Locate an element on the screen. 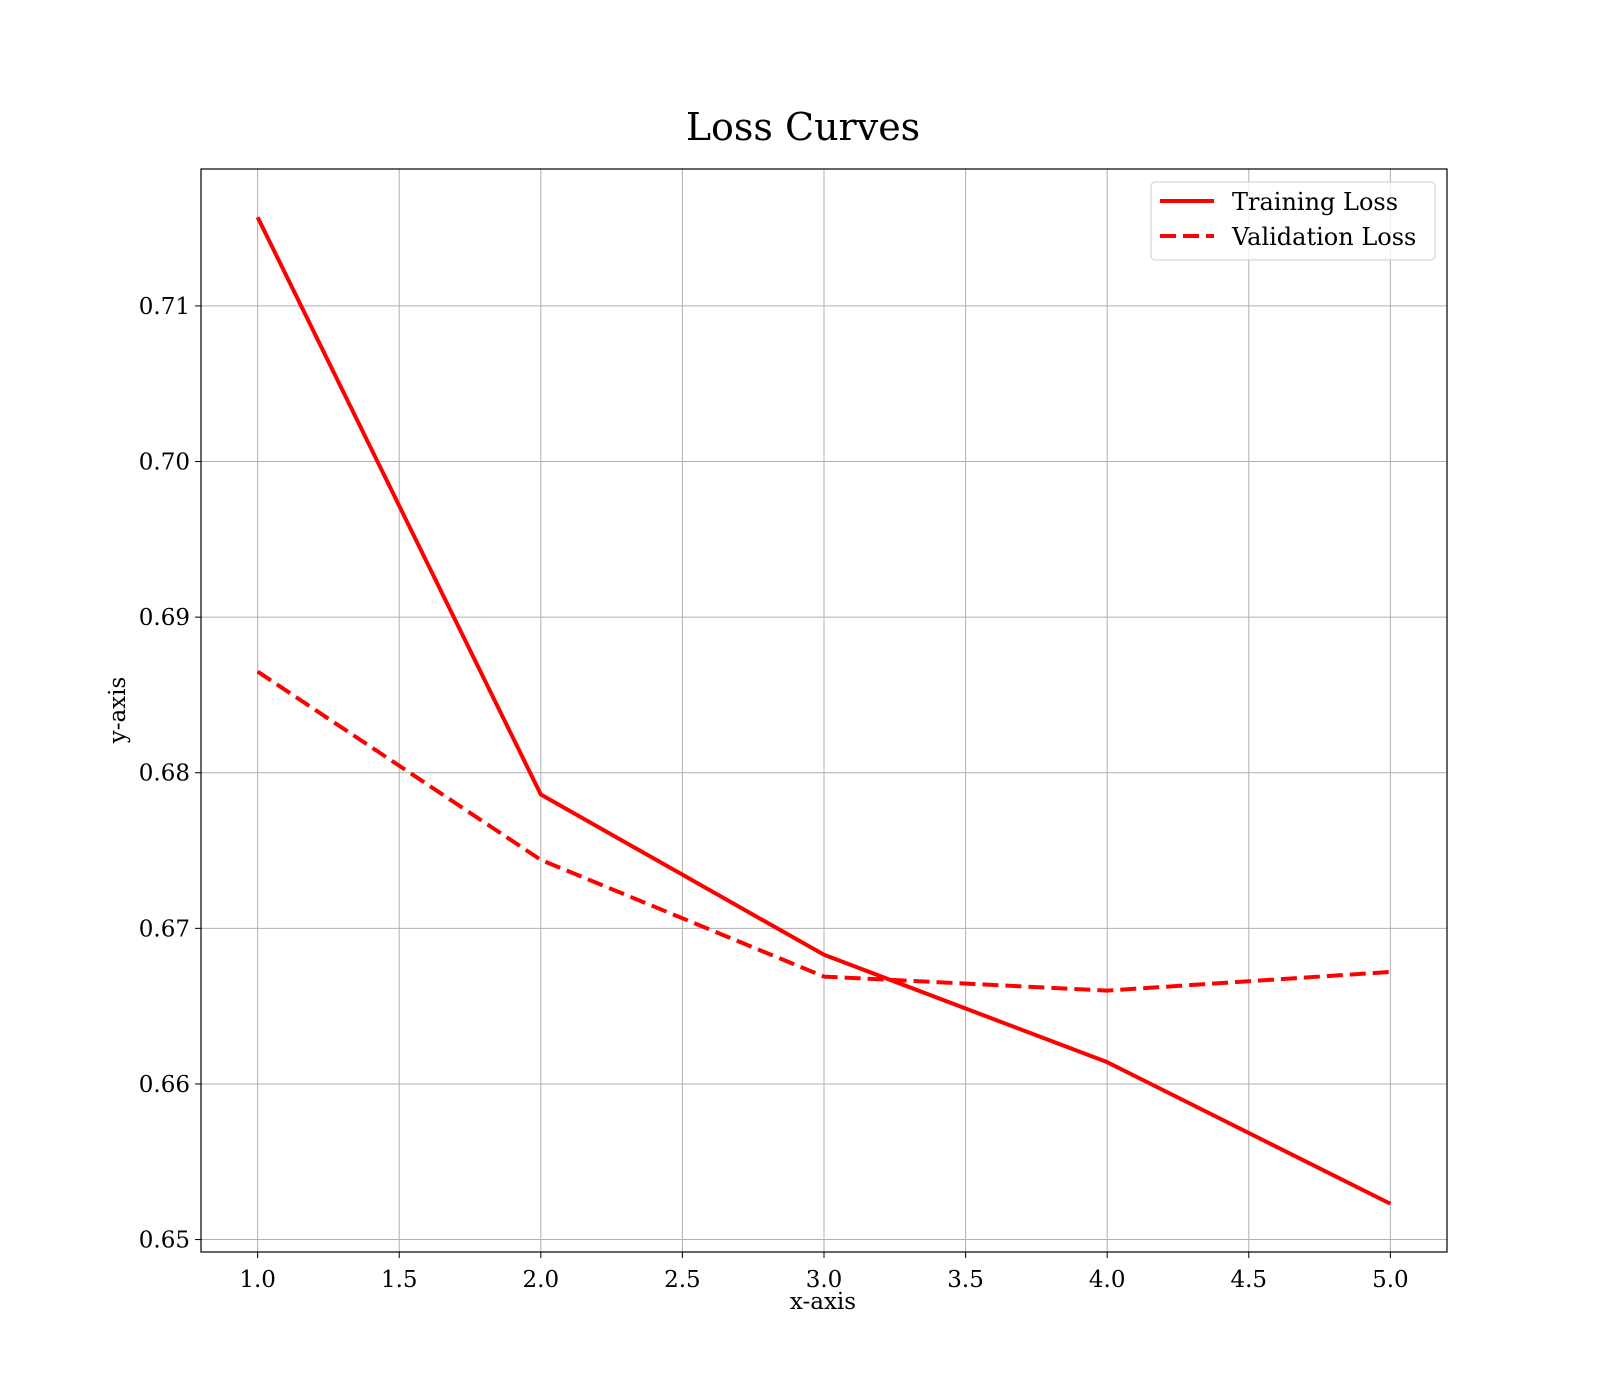  legend-box is located at coordinates (1293, 221).